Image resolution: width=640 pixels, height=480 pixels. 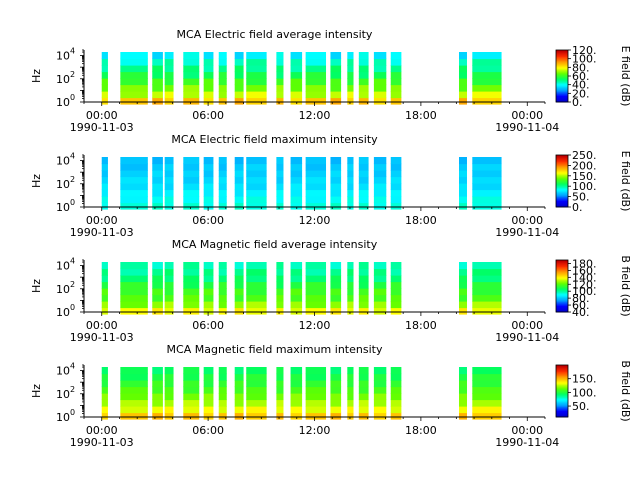 I want to click on x-tick-label: 00:00, so click(x=527, y=430).